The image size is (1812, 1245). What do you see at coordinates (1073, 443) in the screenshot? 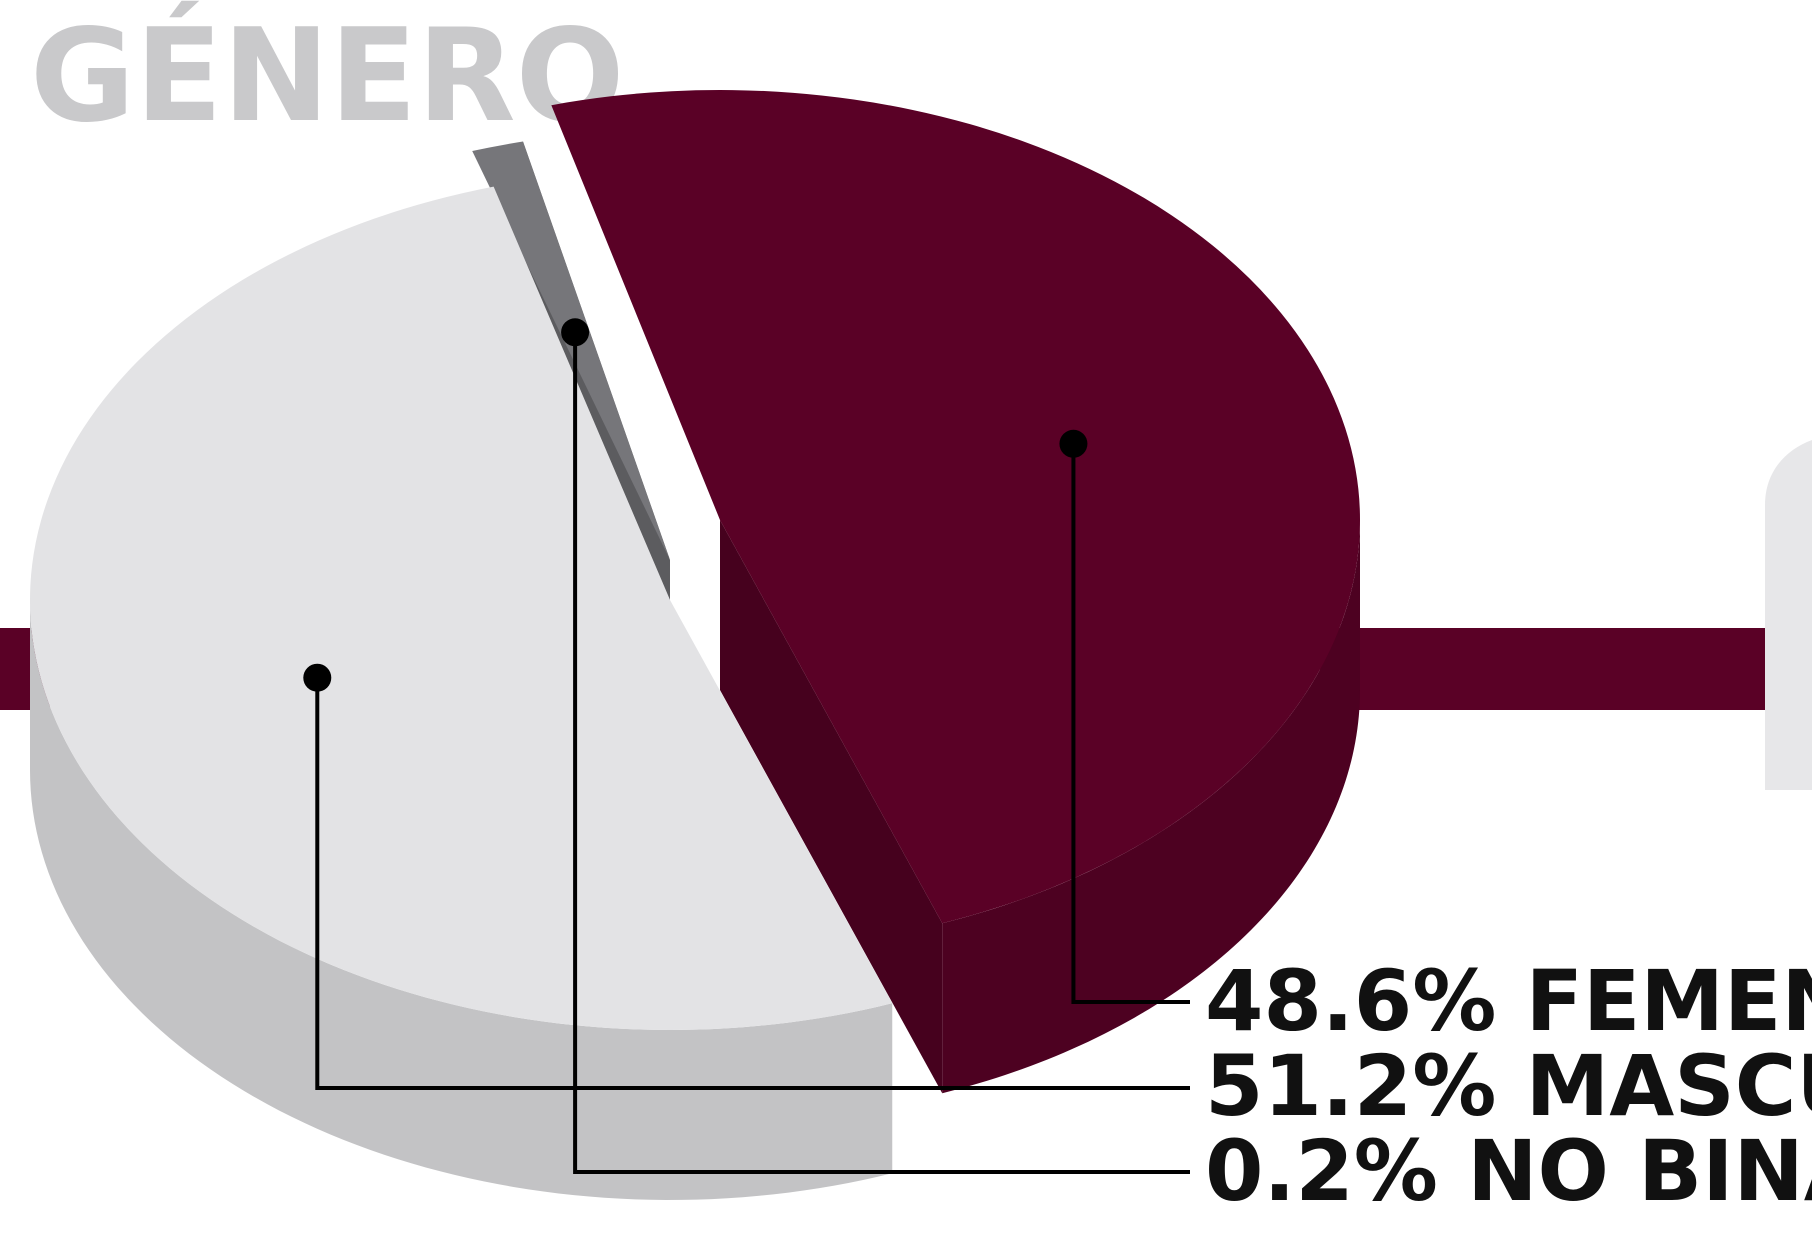
I see `leader-dot-femenina` at bounding box center [1073, 443].